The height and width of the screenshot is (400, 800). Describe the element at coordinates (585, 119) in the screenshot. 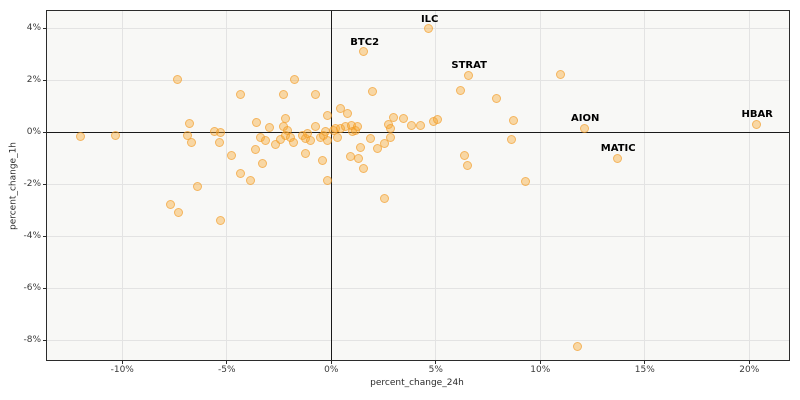

I see `annotation-label: AION` at that location.